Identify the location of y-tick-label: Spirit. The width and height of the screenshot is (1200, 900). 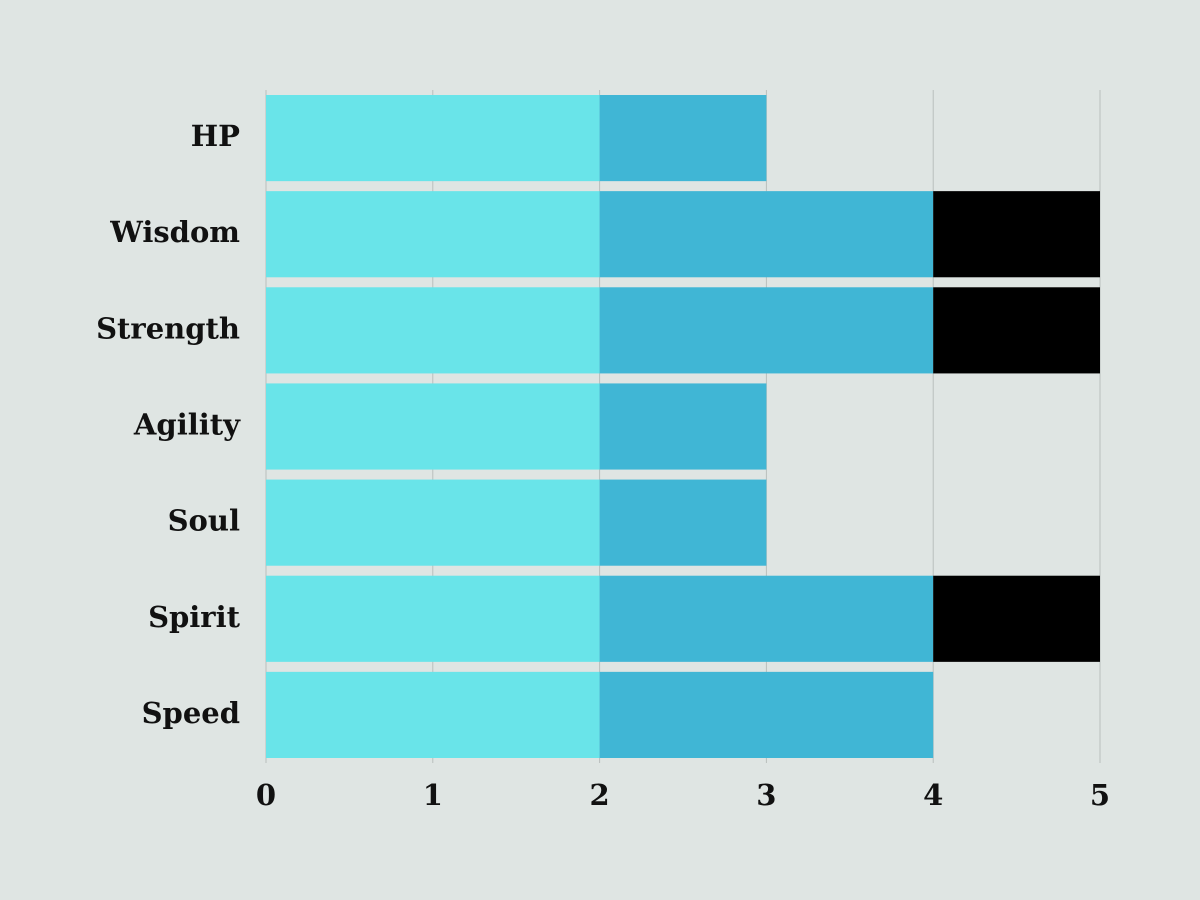
(194, 617).